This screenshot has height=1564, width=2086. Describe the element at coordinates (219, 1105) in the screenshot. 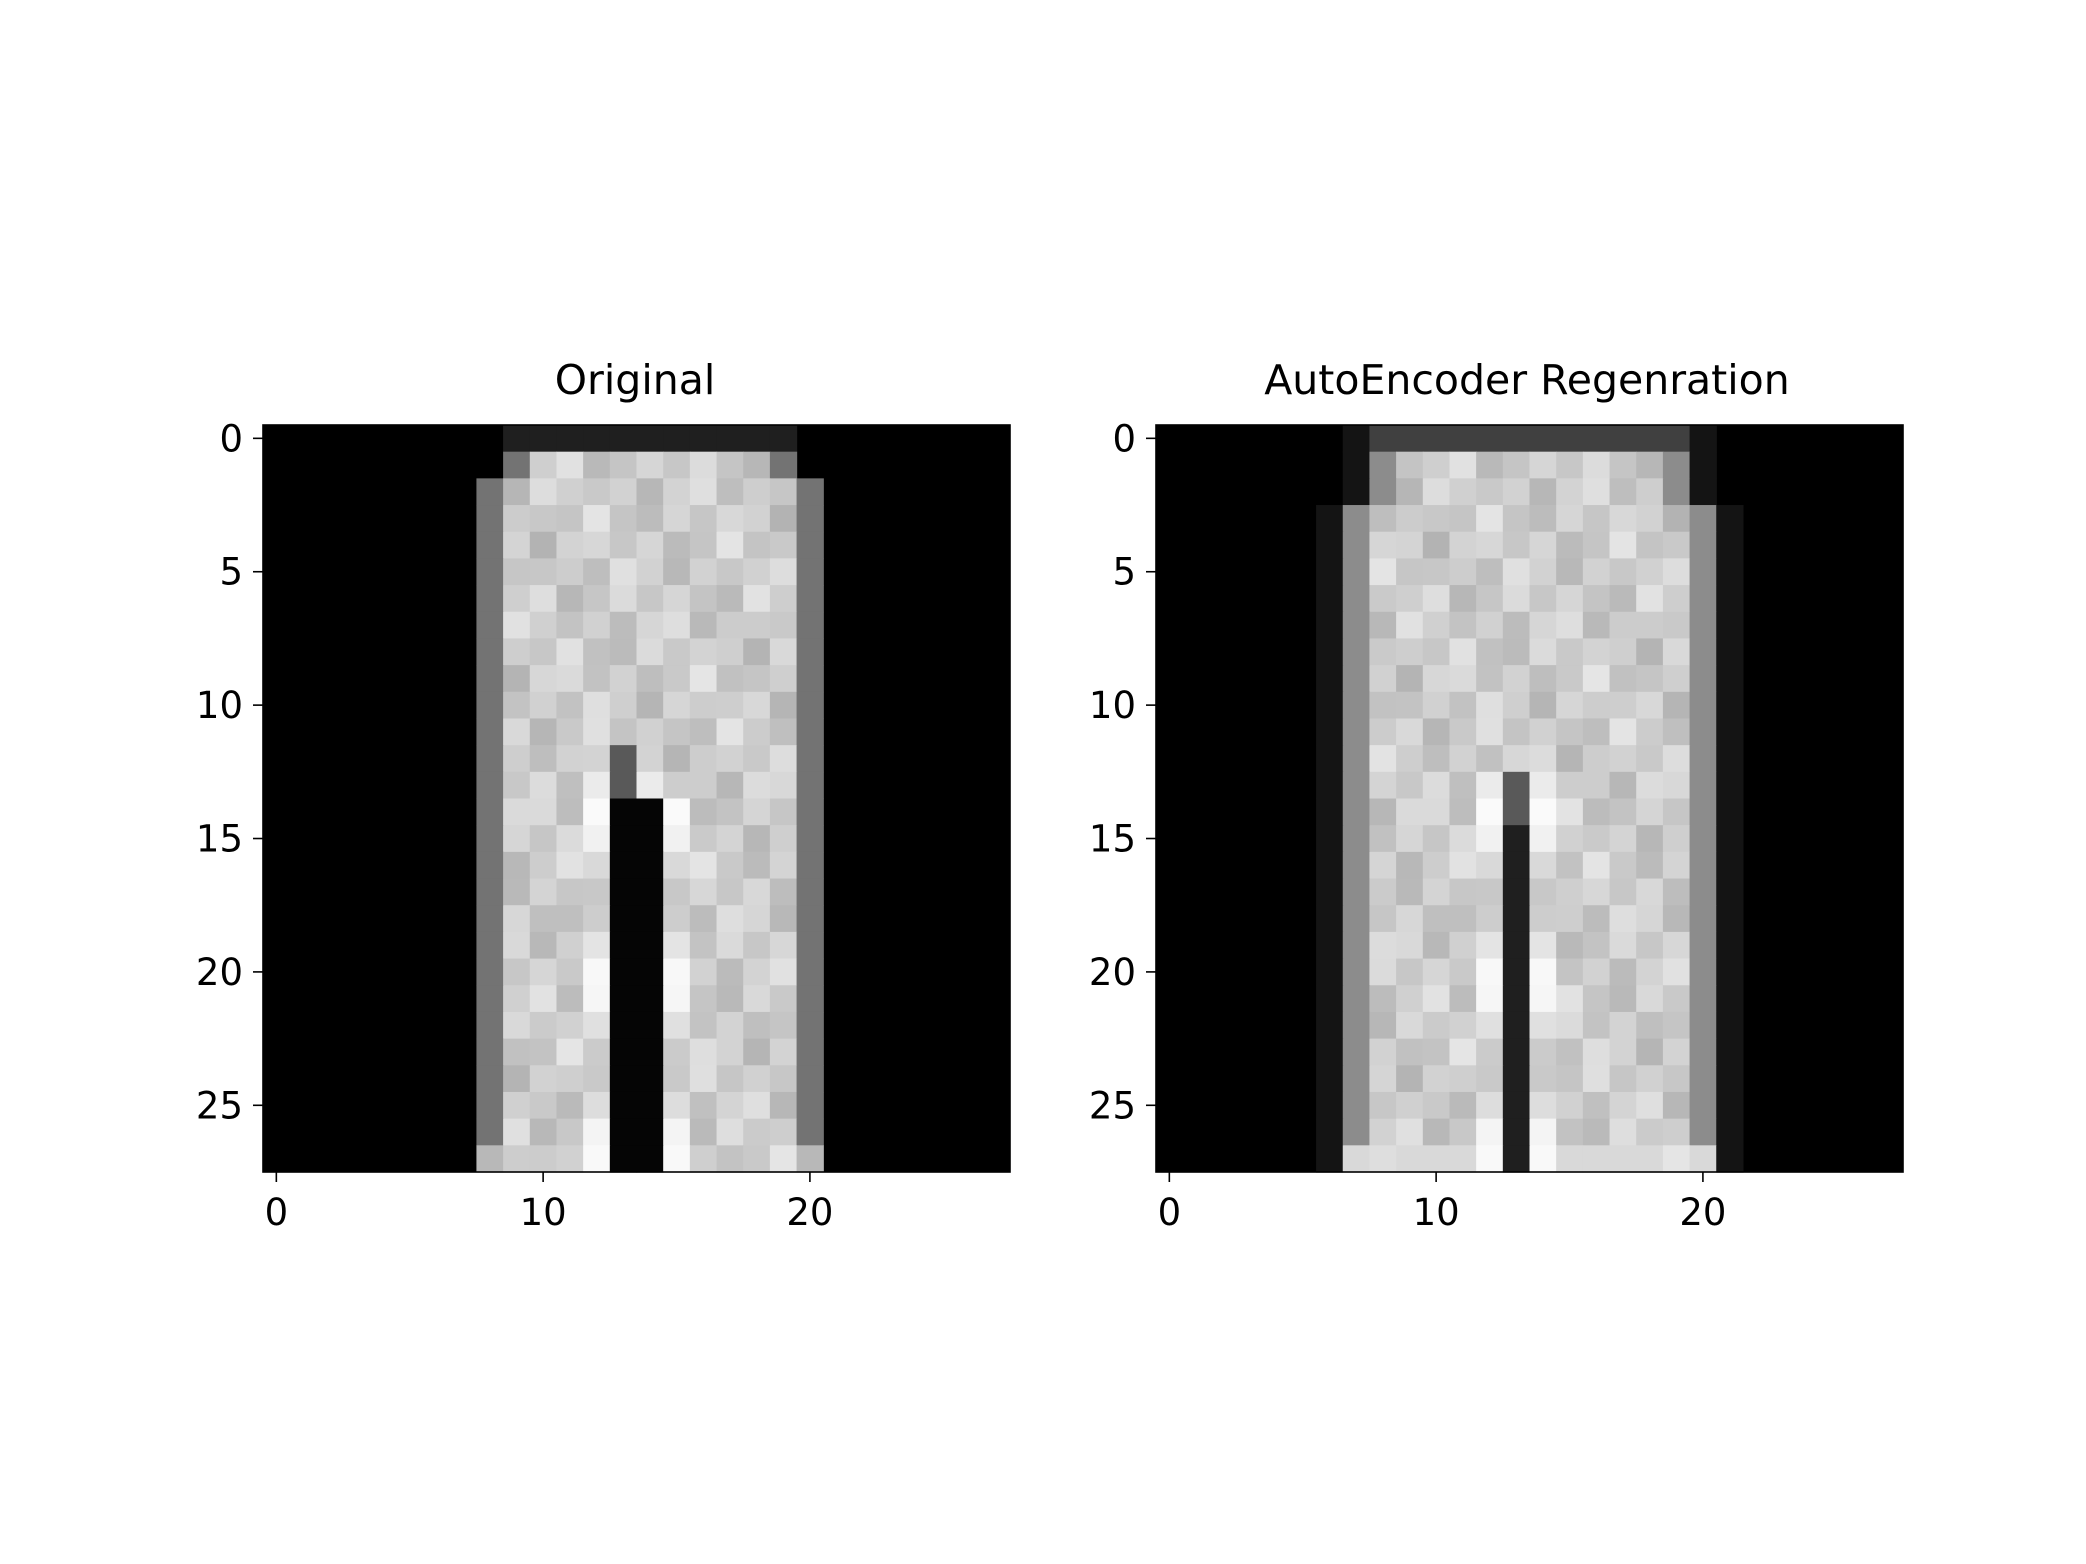

I see `y-tick-label: 25` at that location.